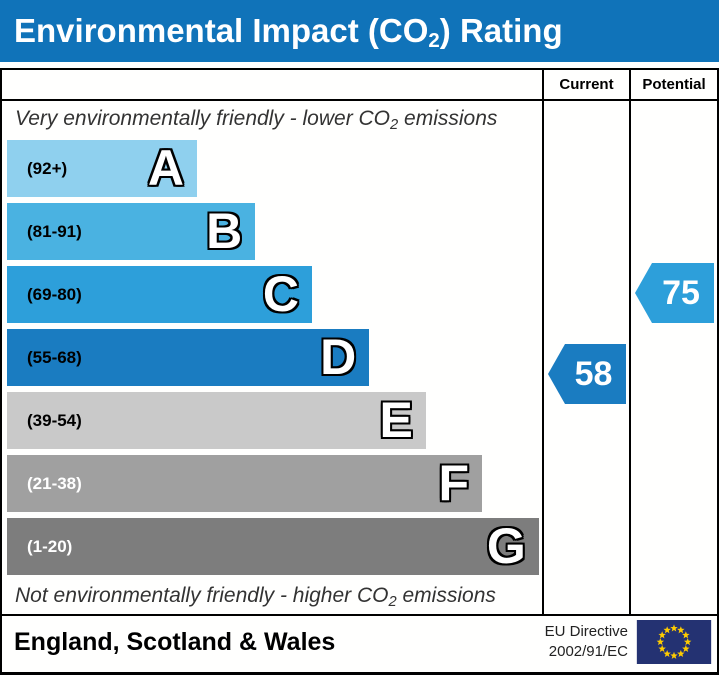 Image resolution: width=719 pixels, height=675 pixels. Describe the element at coordinates (434, 41) in the screenshot. I see `co2-subscript: 2` at that location.